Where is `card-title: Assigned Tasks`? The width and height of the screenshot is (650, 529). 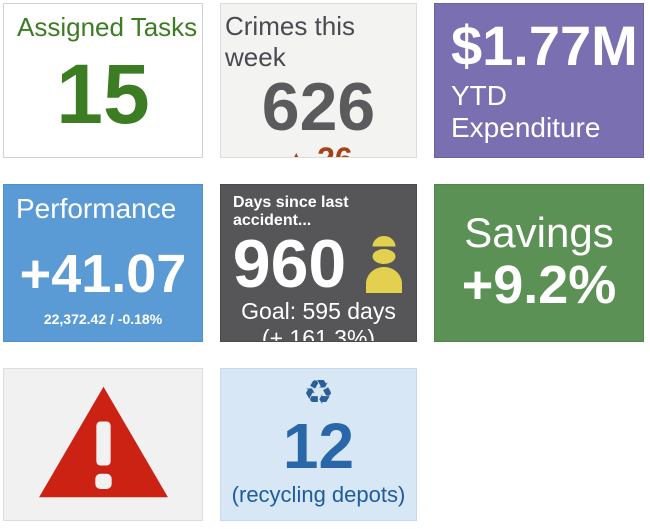
card-title: Assigned Tasks is located at coordinates (107, 27).